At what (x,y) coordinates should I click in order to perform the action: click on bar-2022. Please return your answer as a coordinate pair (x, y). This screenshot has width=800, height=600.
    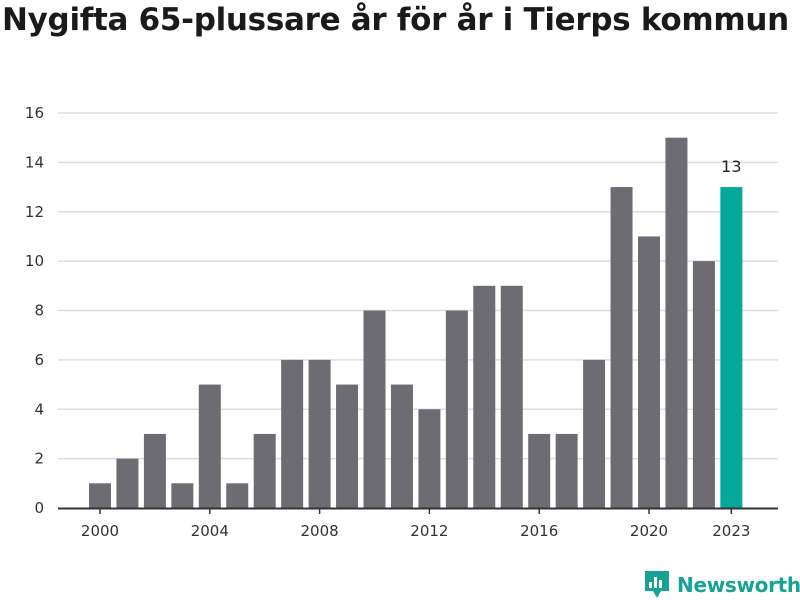
    Looking at the image, I should click on (703, 384).